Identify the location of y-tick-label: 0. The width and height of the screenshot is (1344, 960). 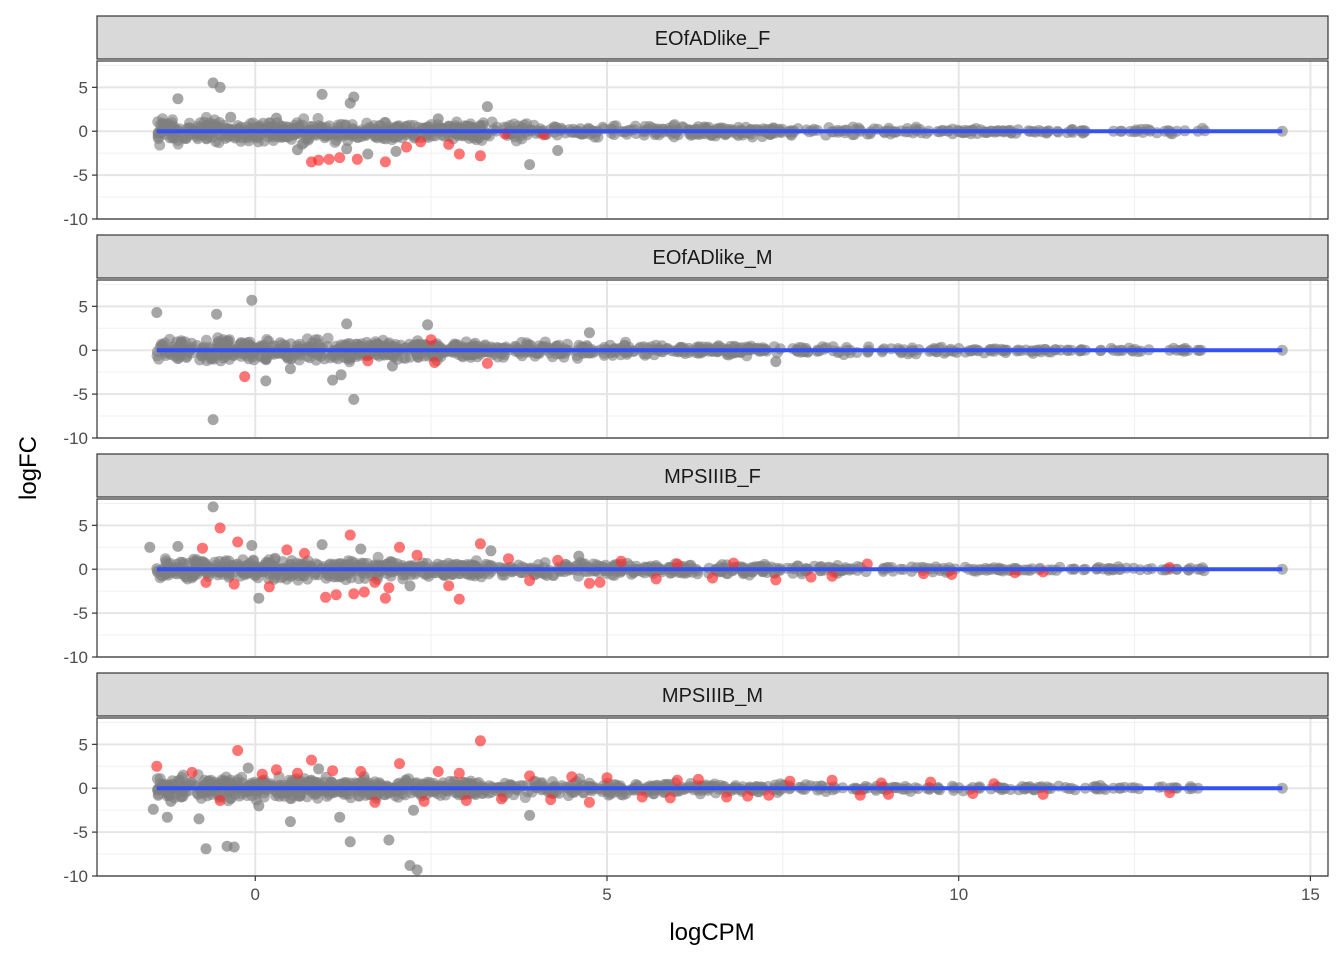
(83, 788).